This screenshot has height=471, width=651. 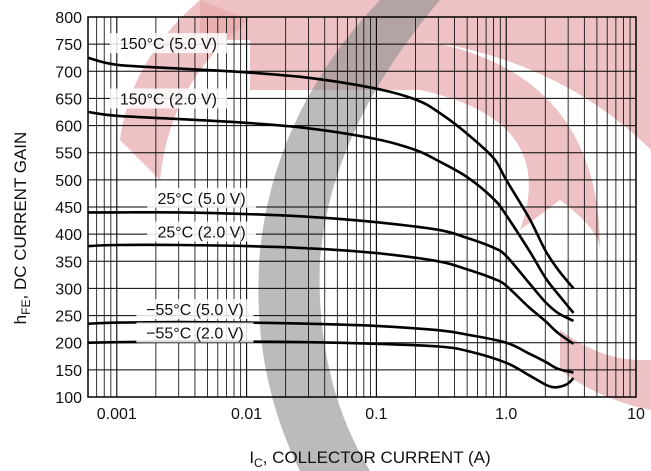 What do you see at coordinates (68, 18) in the screenshot?
I see `y-tick-label: 800` at bounding box center [68, 18].